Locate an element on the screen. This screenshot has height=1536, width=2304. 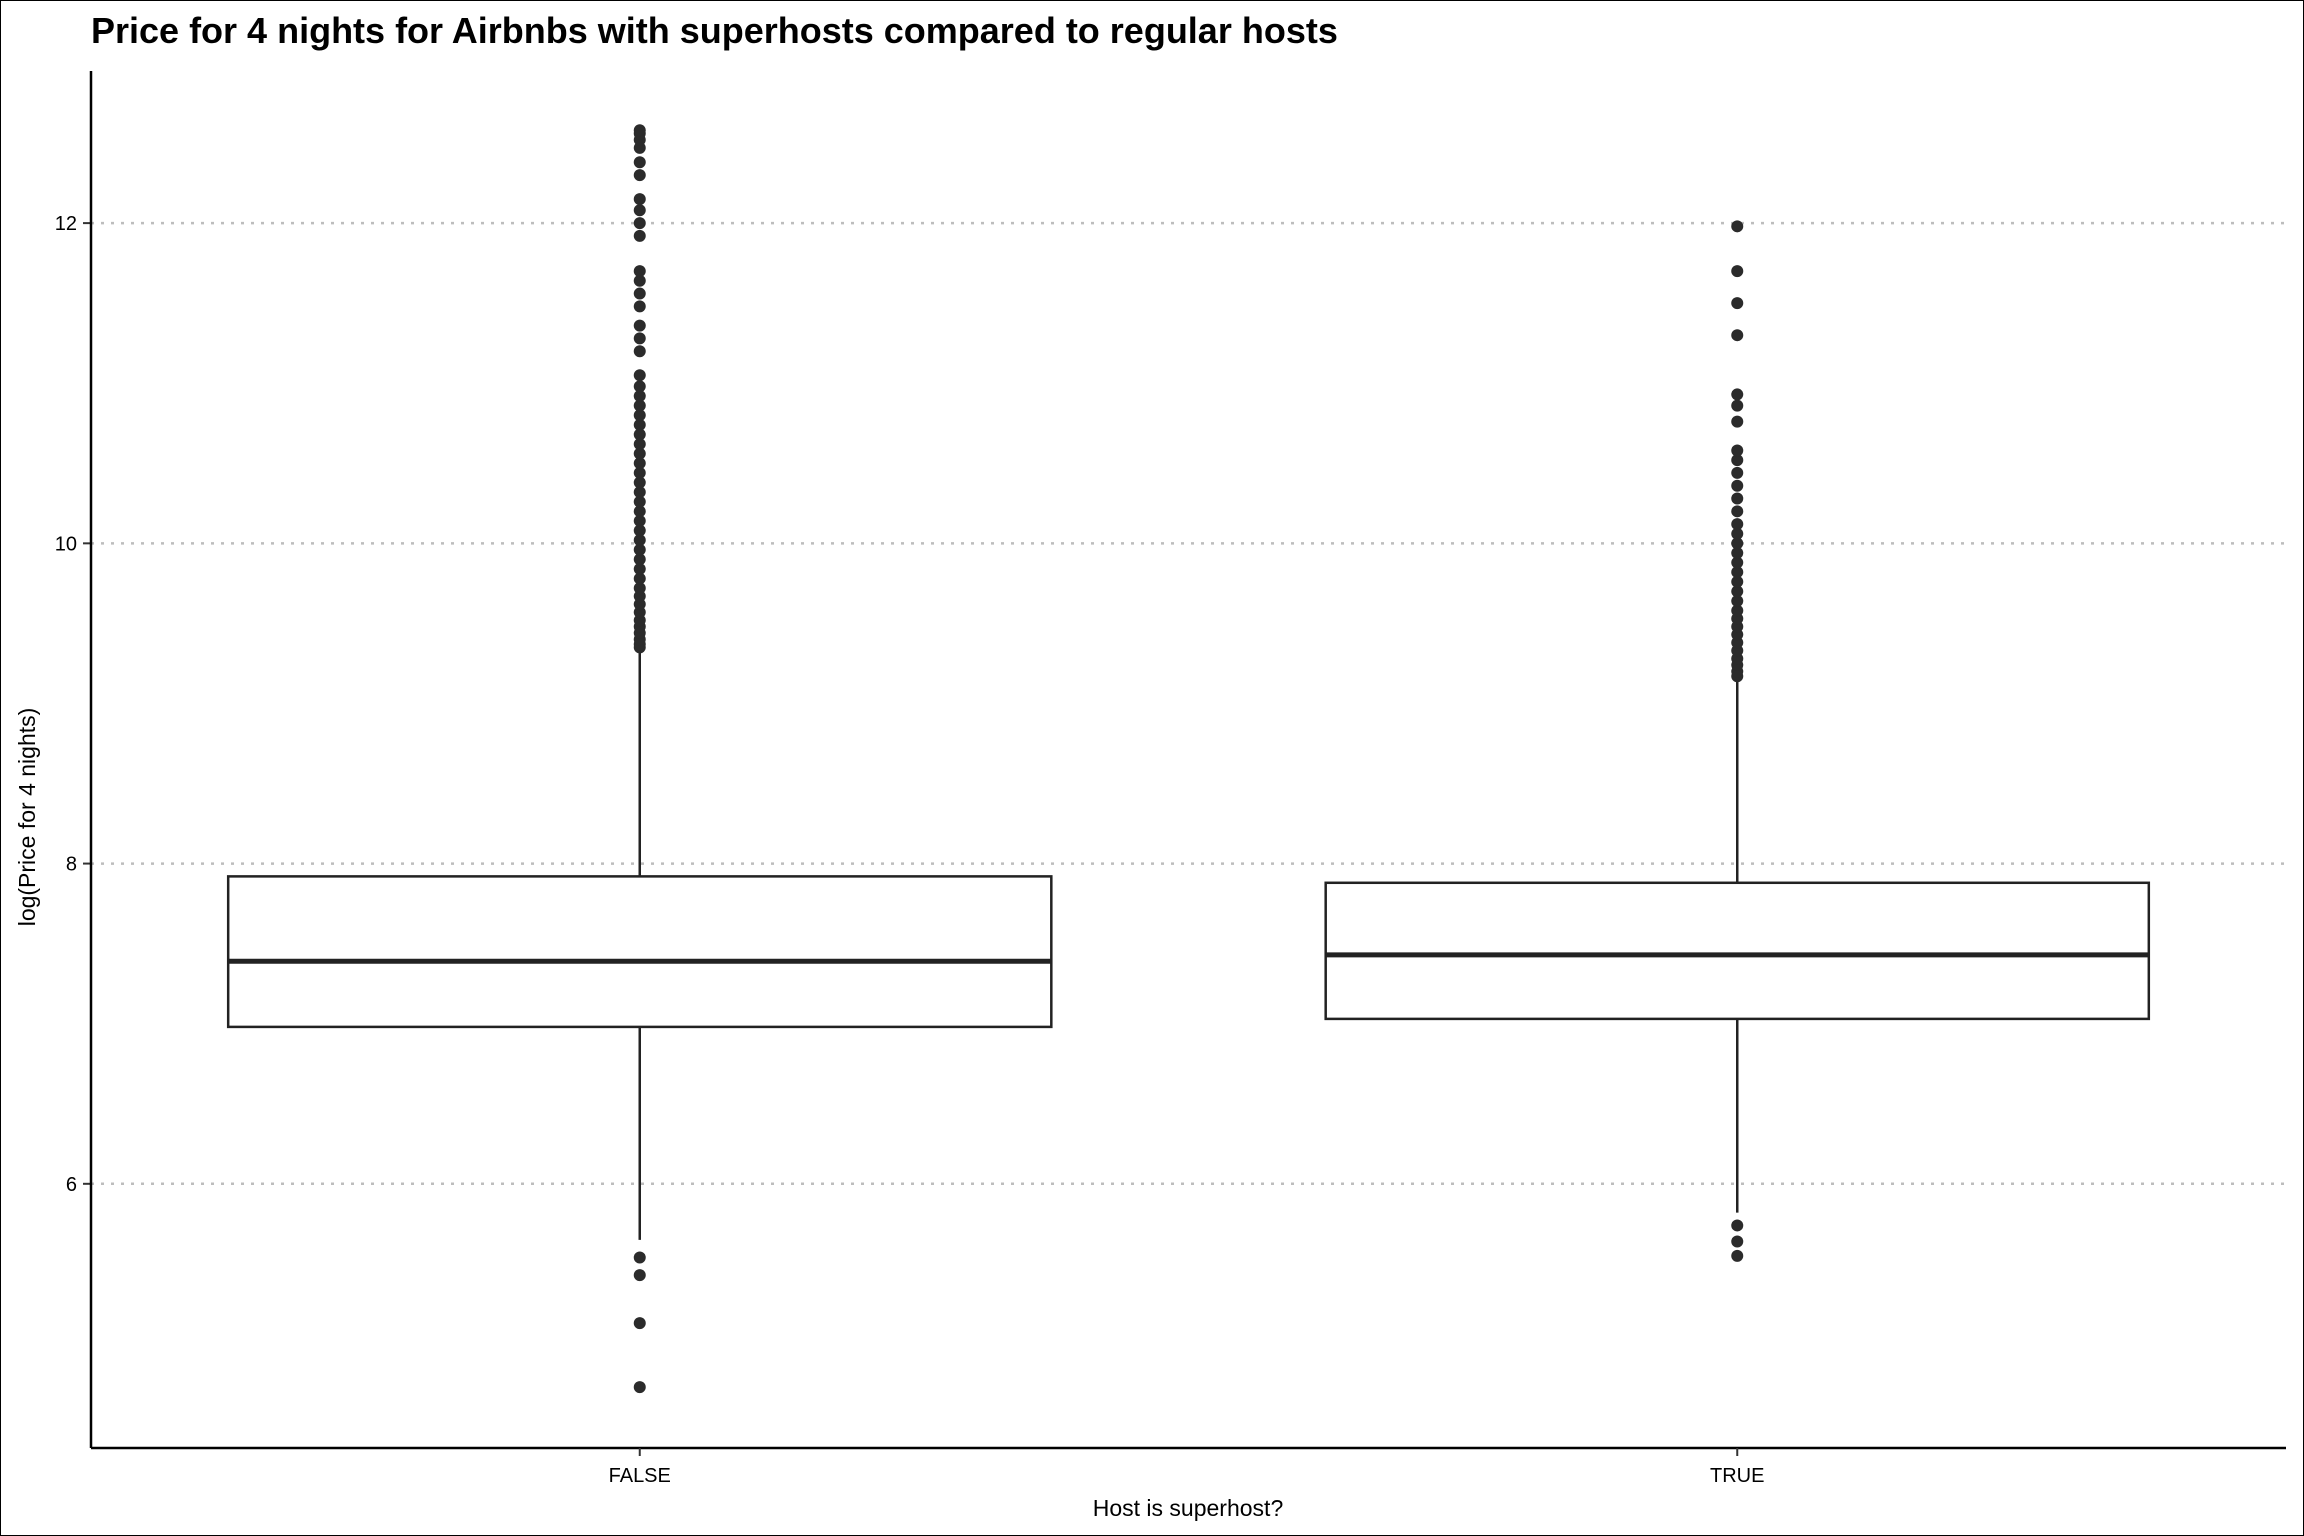
y-tick-label: 10 is located at coordinates (66, 544).